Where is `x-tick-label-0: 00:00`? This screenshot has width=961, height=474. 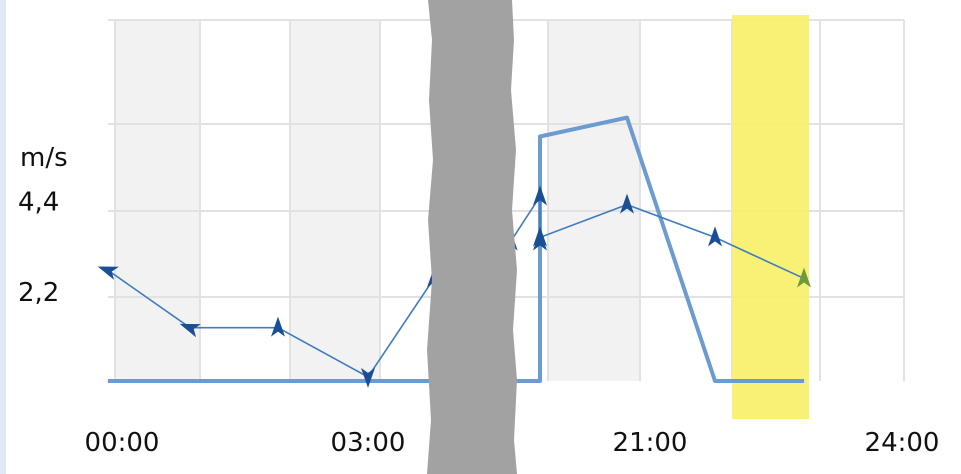 x-tick-label-0: 00:00 is located at coordinates (122, 443).